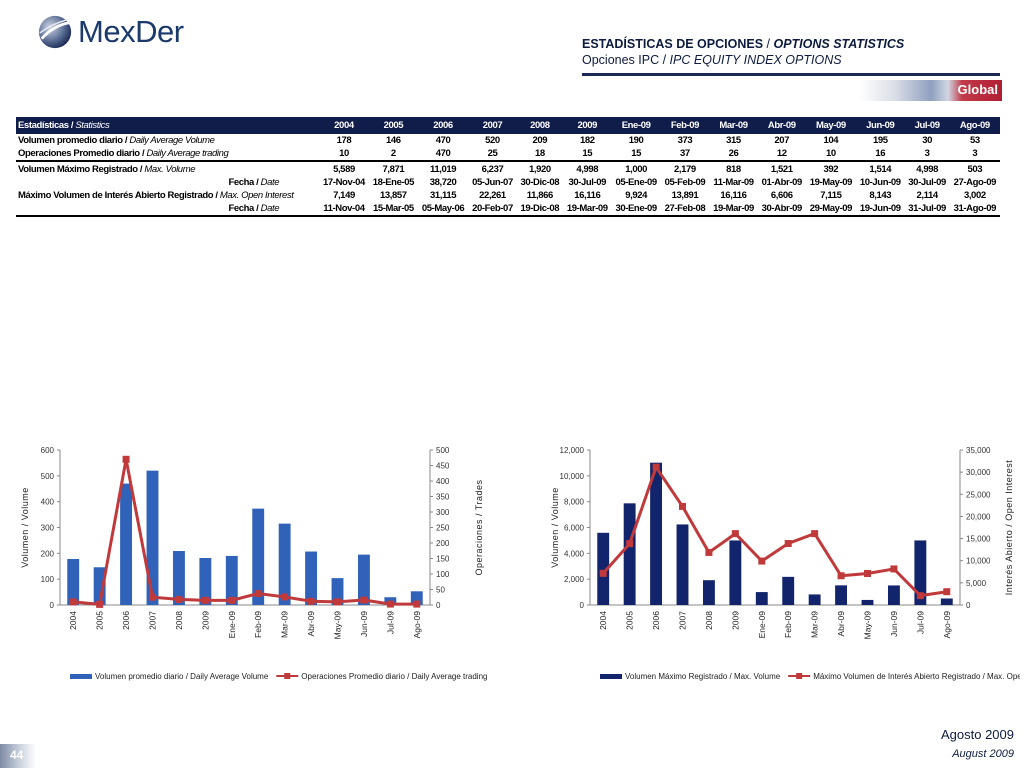 The image size is (1024, 768). I want to click on y2-tick-label: 35,000, so click(978, 450).